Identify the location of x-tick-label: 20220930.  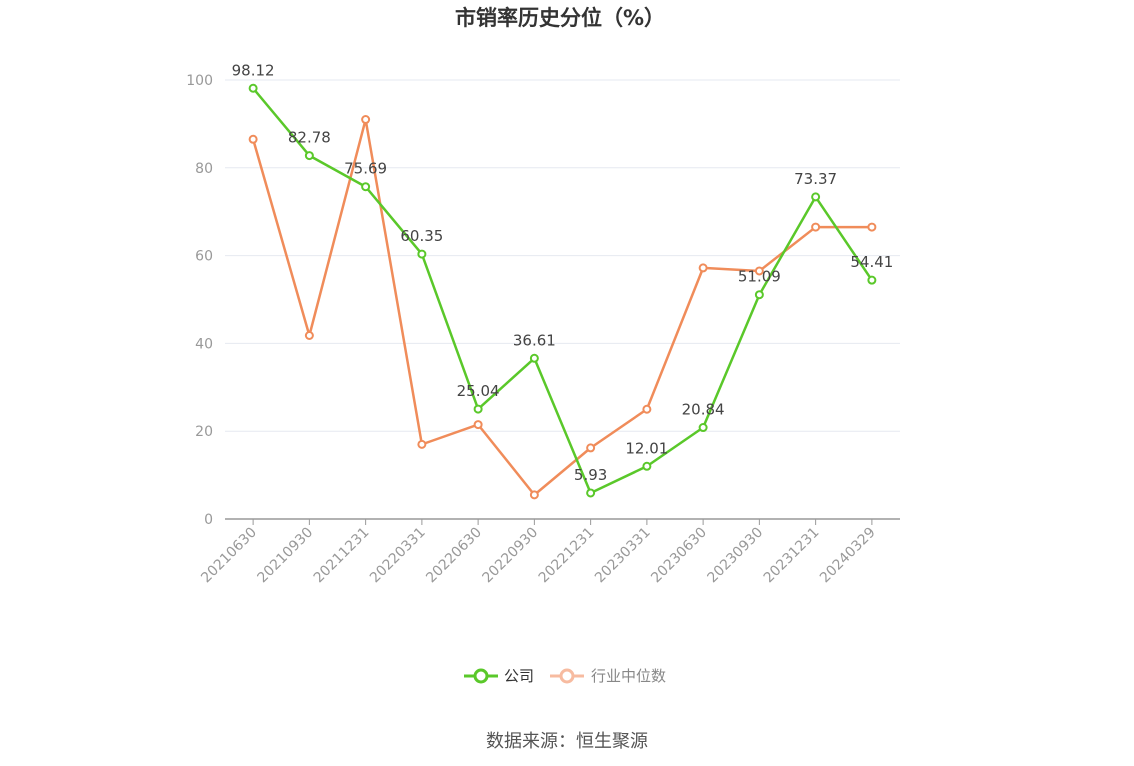
(510, 556).